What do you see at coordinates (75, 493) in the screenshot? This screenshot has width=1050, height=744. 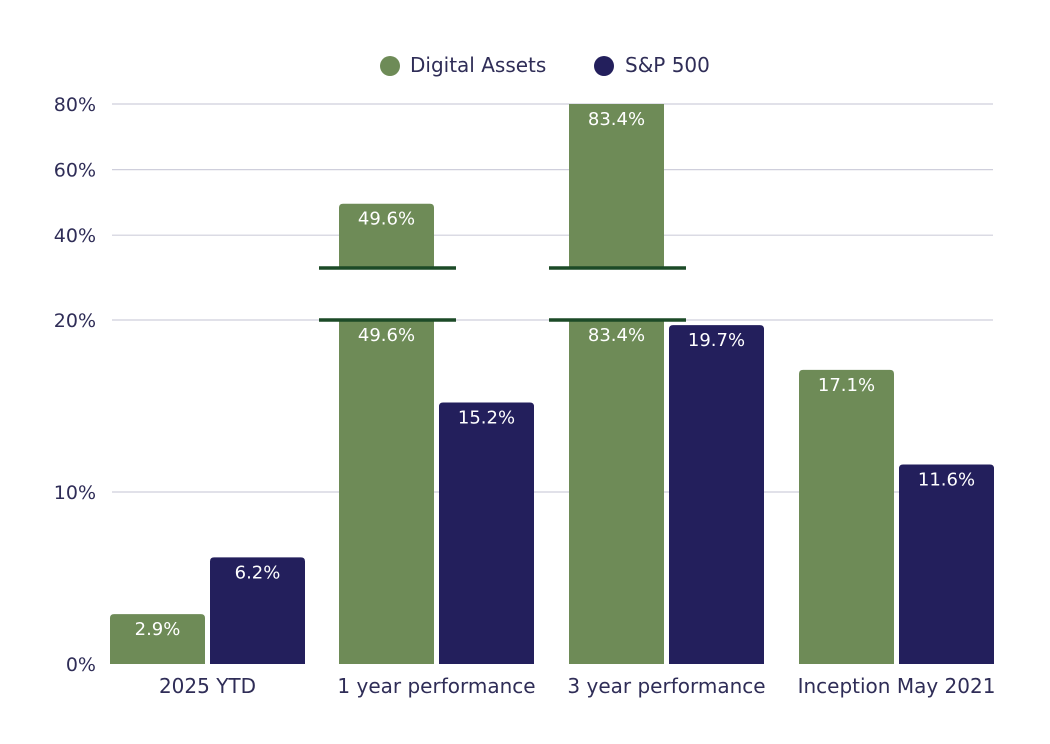 I see `y-tick-label: 10%` at bounding box center [75, 493].